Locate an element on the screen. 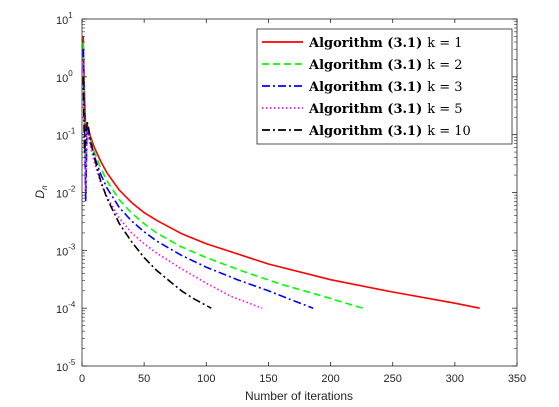  y-axis-label: Dn is located at coordinates (41, 192).